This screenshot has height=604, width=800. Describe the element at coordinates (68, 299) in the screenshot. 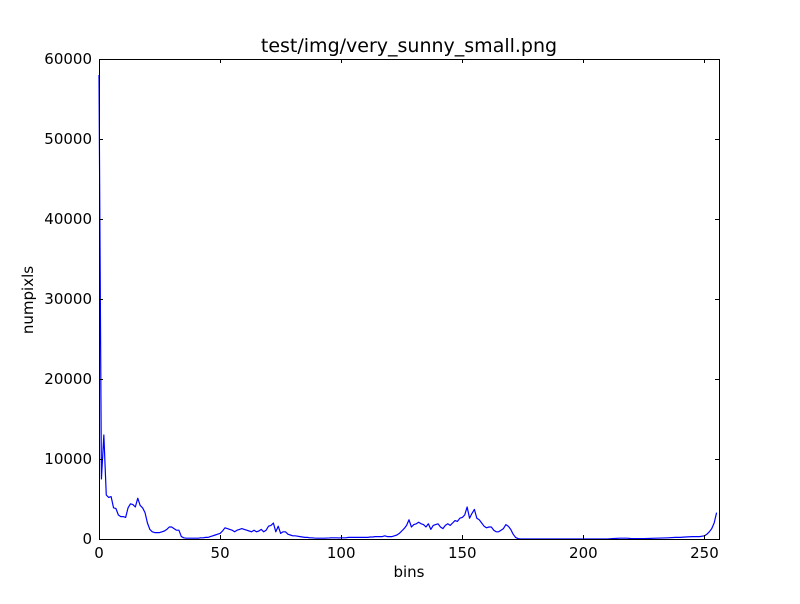

I see `y-tick-label: 30000` at that location.